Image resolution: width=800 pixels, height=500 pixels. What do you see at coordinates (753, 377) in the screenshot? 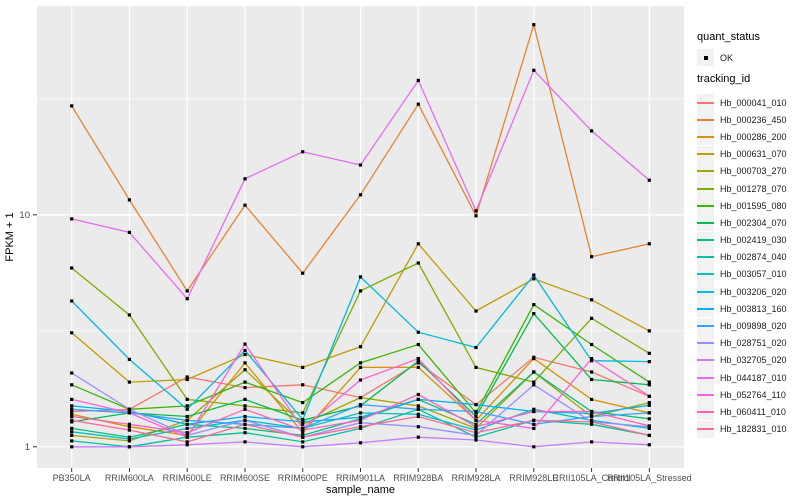
I see `legend-entry-label: Hb_044187_010` at bounding box center [753, 377].